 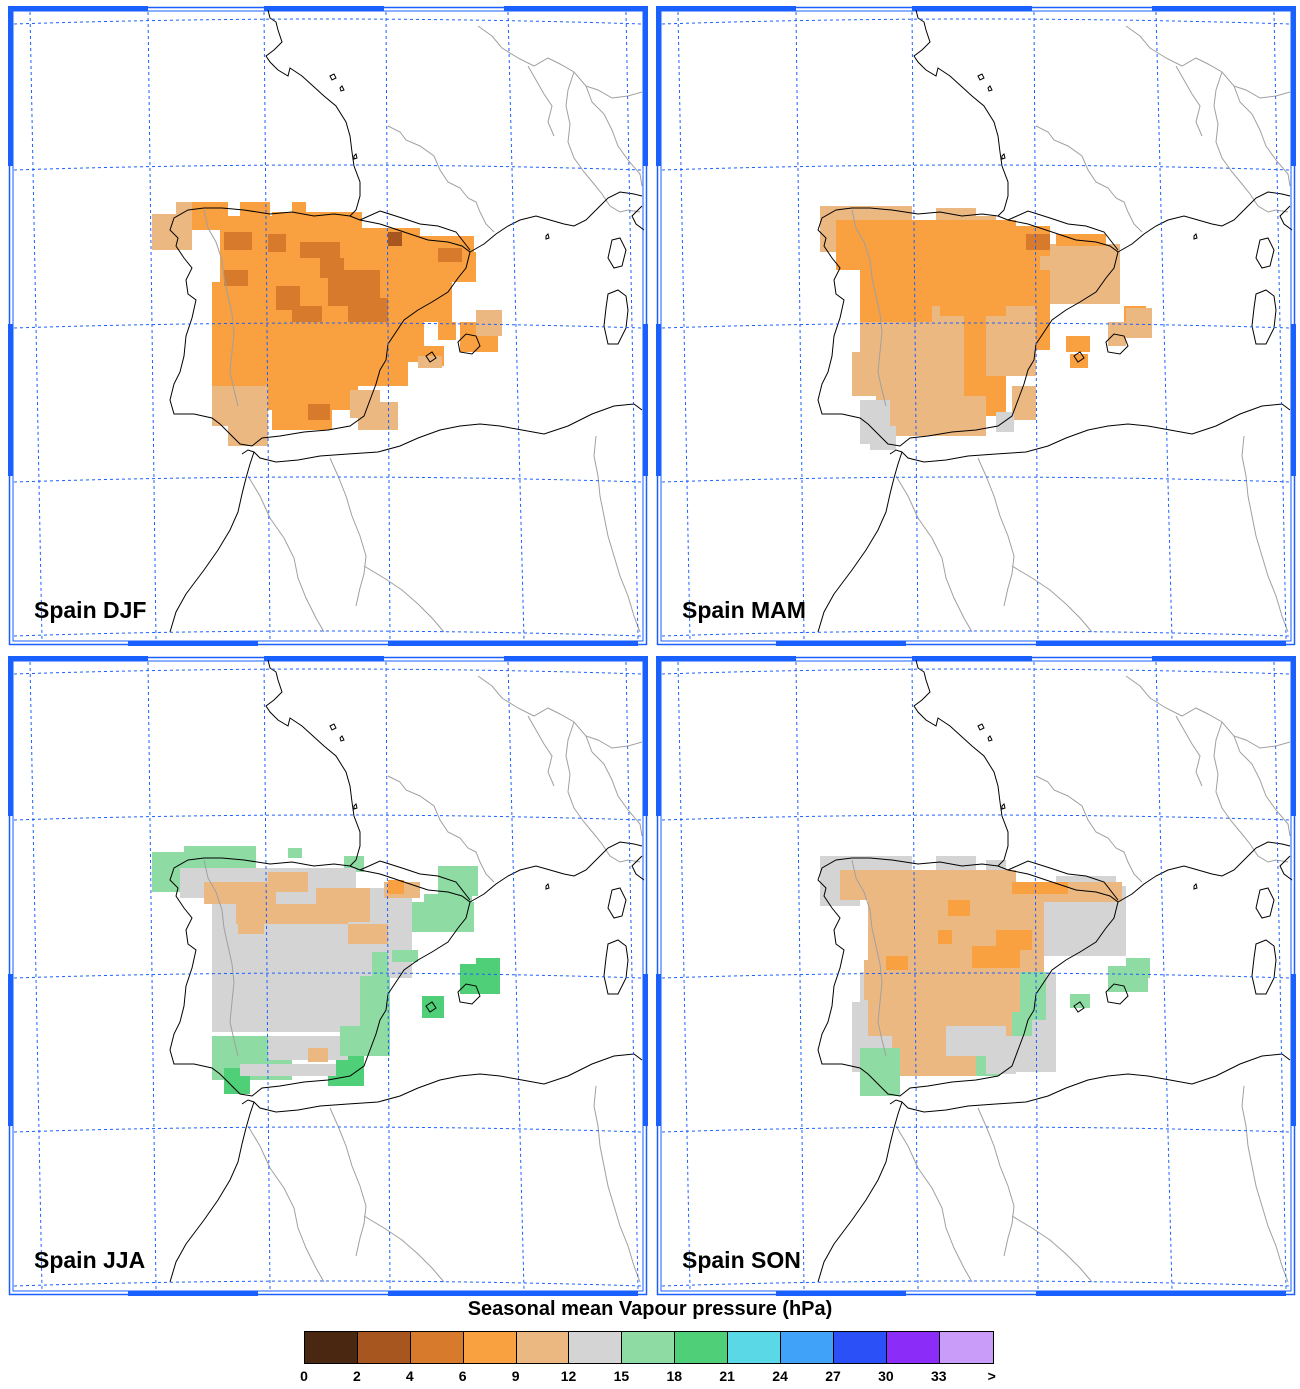 I want to click on colorbar-tick-label: 15, so click(x=621, y=1376).